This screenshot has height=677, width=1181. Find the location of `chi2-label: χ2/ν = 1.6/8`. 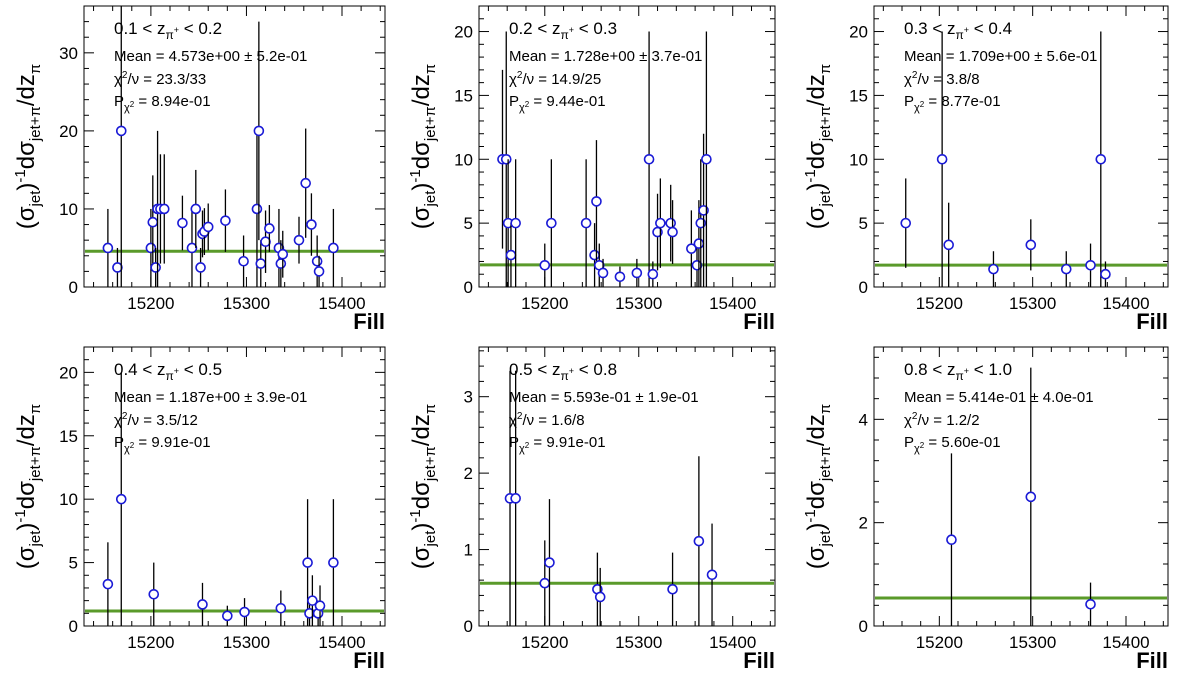

chi2-label: χ2/ν = 1.6/8 is located at coordinates (547, 420).